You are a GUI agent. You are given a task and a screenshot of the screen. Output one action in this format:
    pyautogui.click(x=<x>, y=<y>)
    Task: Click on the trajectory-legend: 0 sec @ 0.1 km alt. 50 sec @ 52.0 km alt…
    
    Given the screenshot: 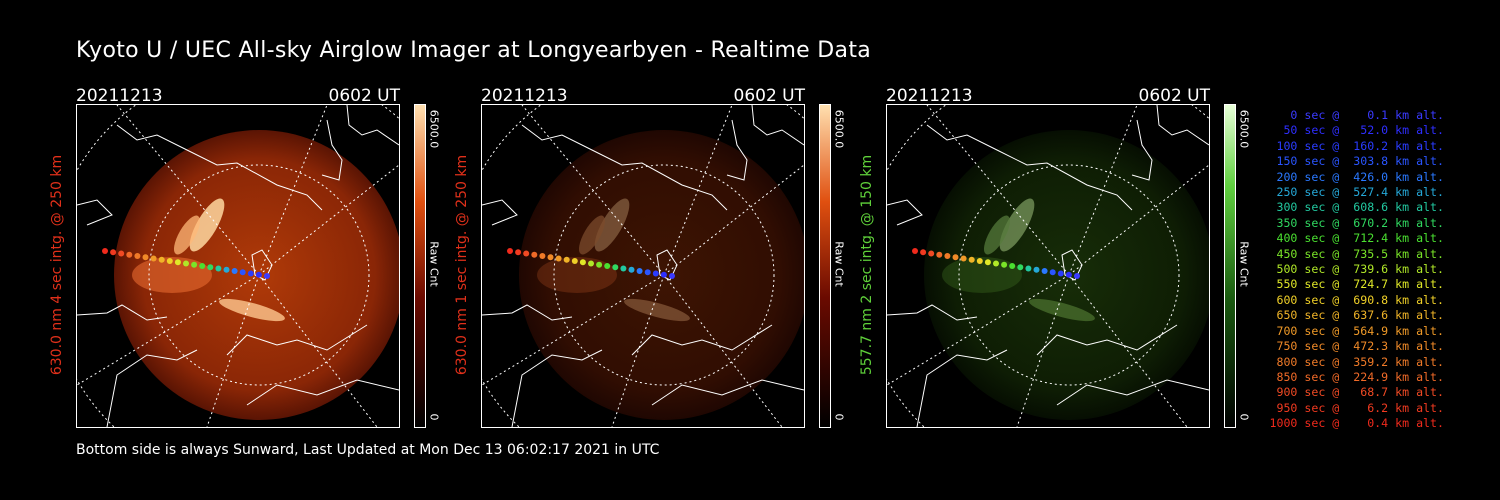 What is the action you would take?
    pyautogui.click(x=1353, y=270)
    